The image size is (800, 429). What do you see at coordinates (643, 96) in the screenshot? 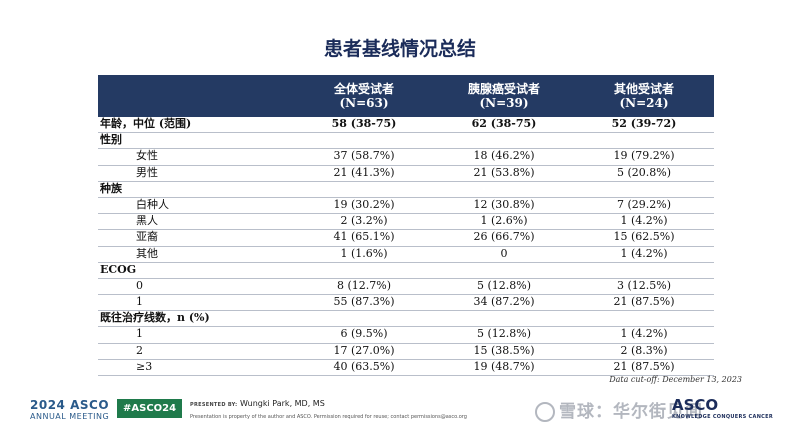
I see `header-other-subjects: 其他受试者 (N=24)` at bounding box center [643, 96].